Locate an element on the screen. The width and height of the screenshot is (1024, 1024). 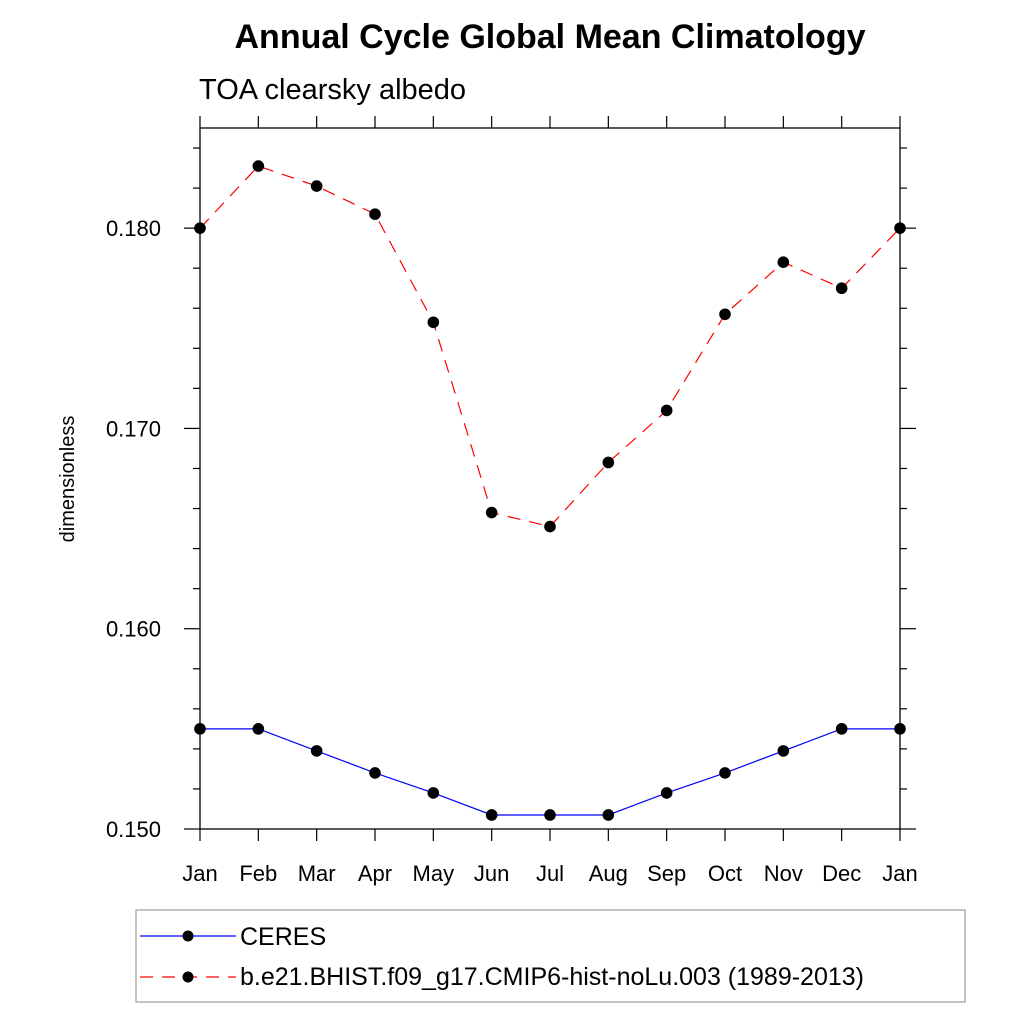
chart-title: Annual Cycle Global Mean Climatology is located at coordinates (550, 37).